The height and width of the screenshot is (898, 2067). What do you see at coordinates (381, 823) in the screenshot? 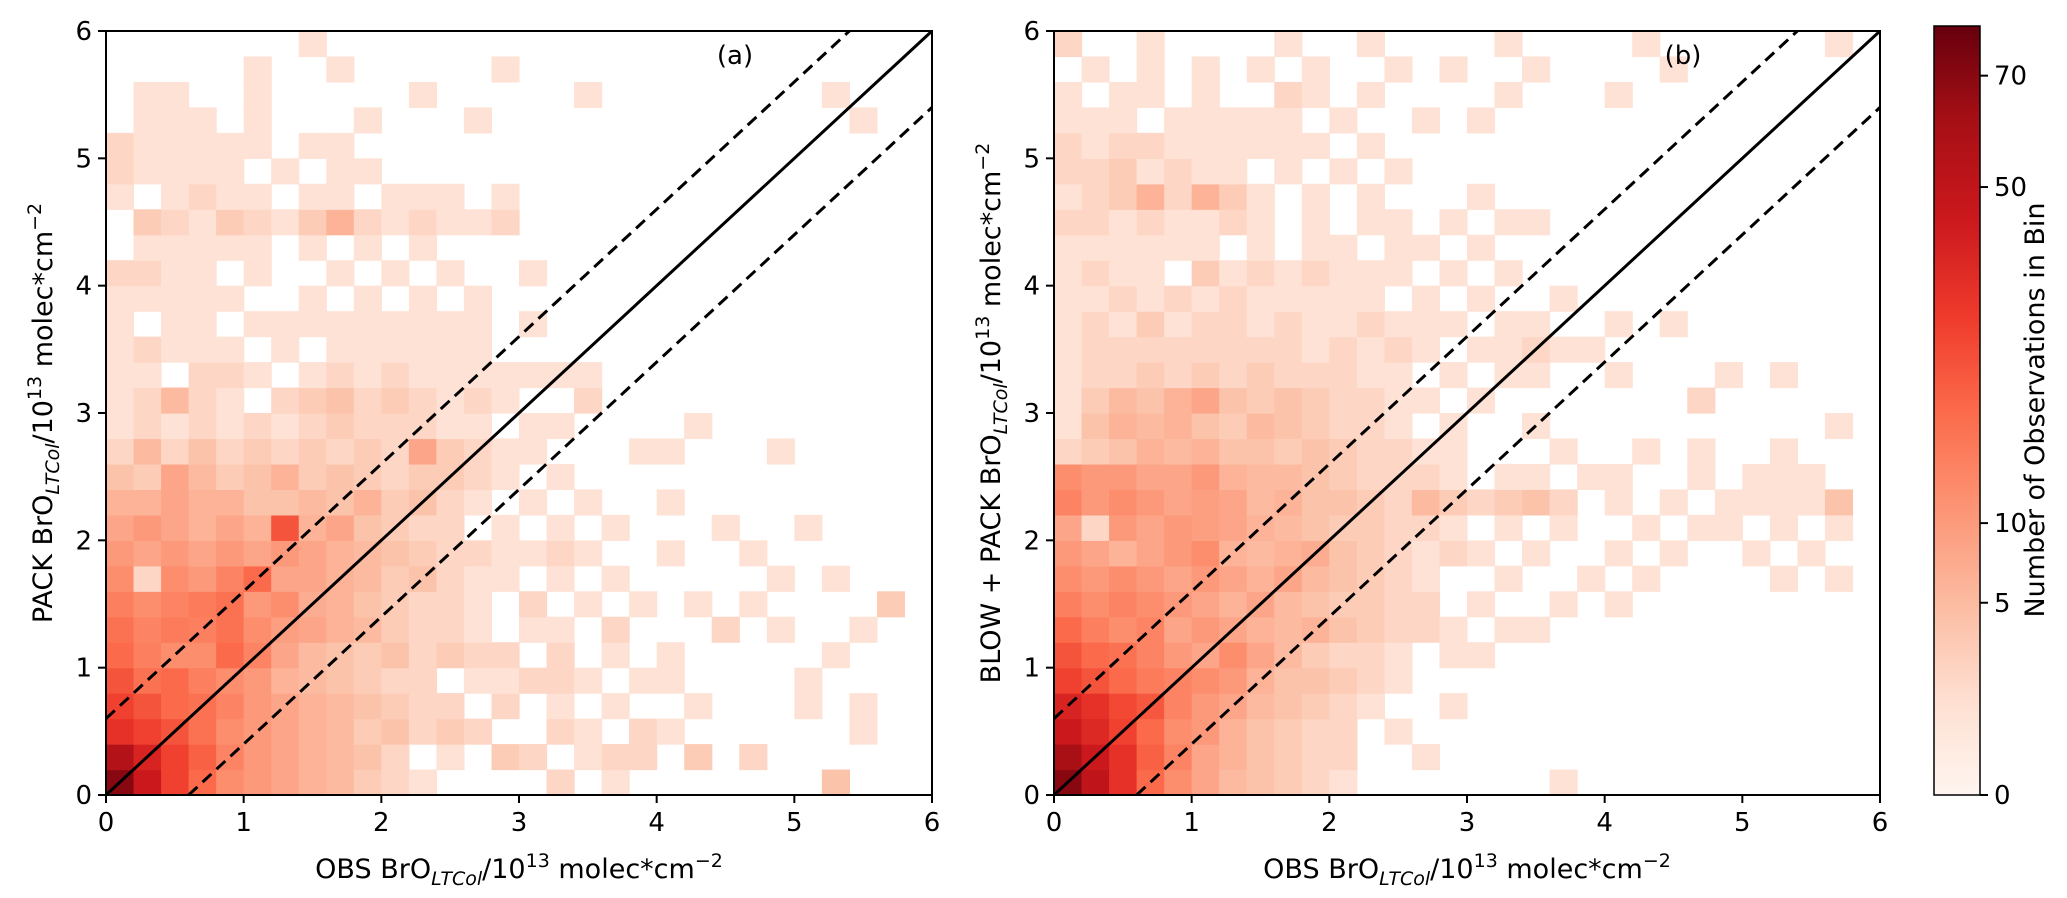
I see `x-tick-label: 2` at bounding box center [381, 823].